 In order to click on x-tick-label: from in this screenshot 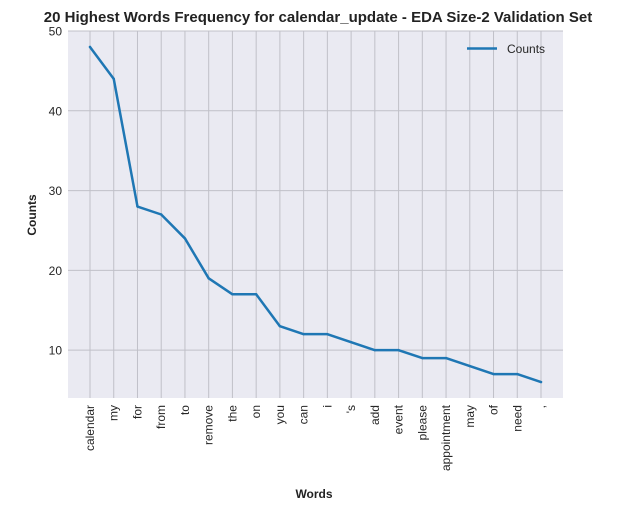, I will do `click(161, 417)`.